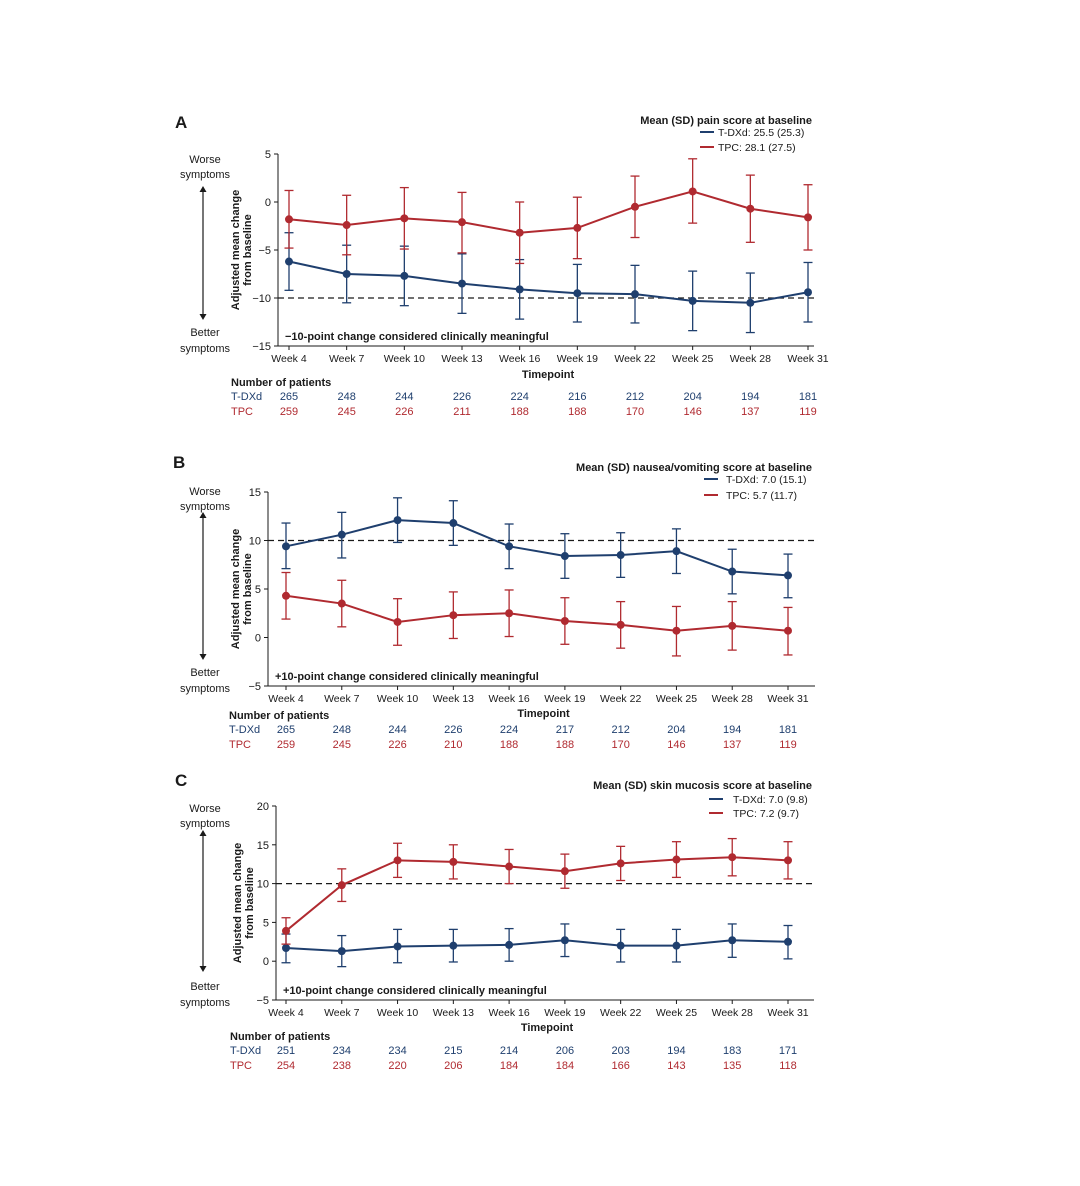  Describe the element at coordinates (509, 1066) in the screenshot. I see `patients-count-tpc: 184` at that location.